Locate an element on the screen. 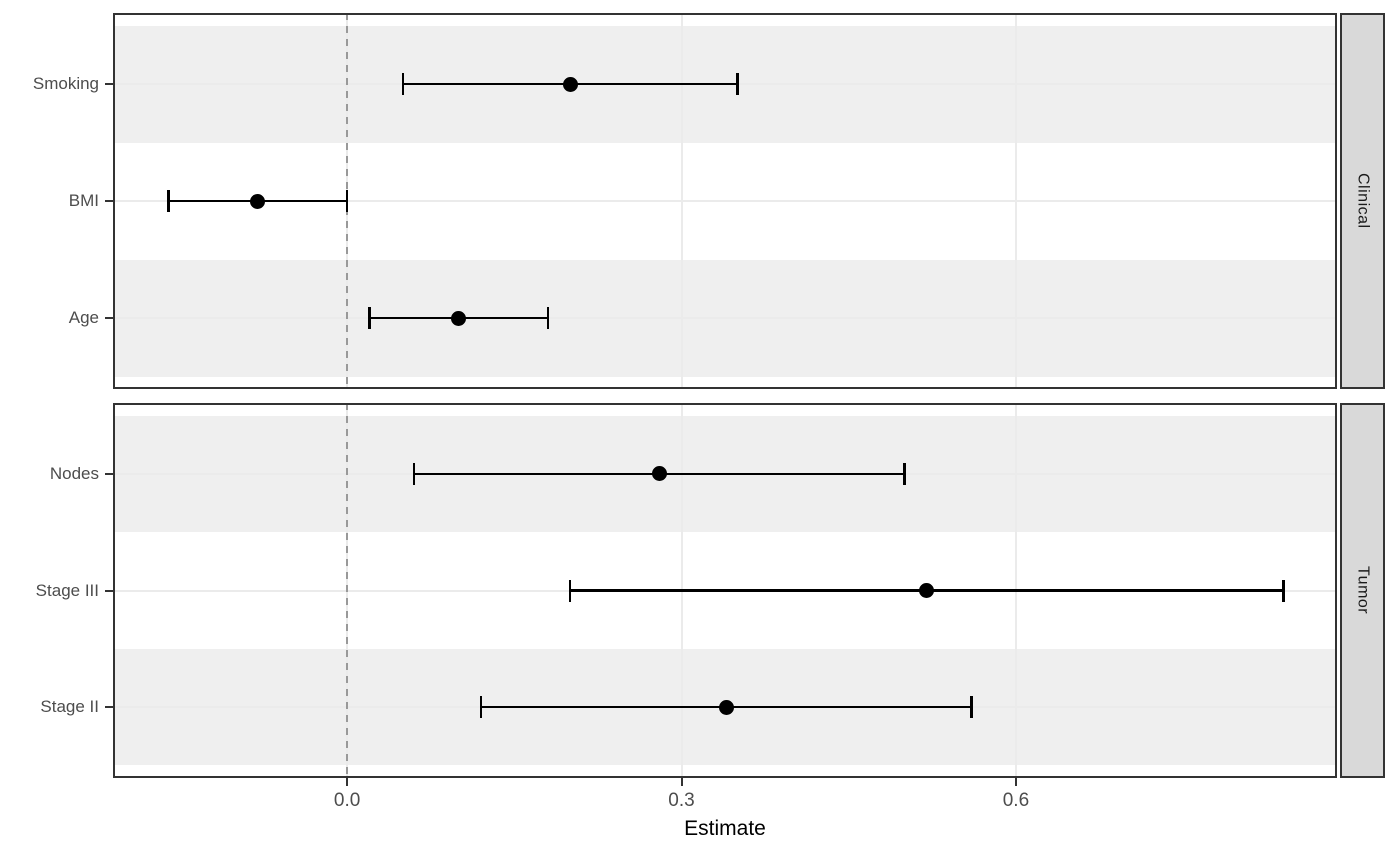  facet-strip: Clinical is located at coordinates (1362, 201).